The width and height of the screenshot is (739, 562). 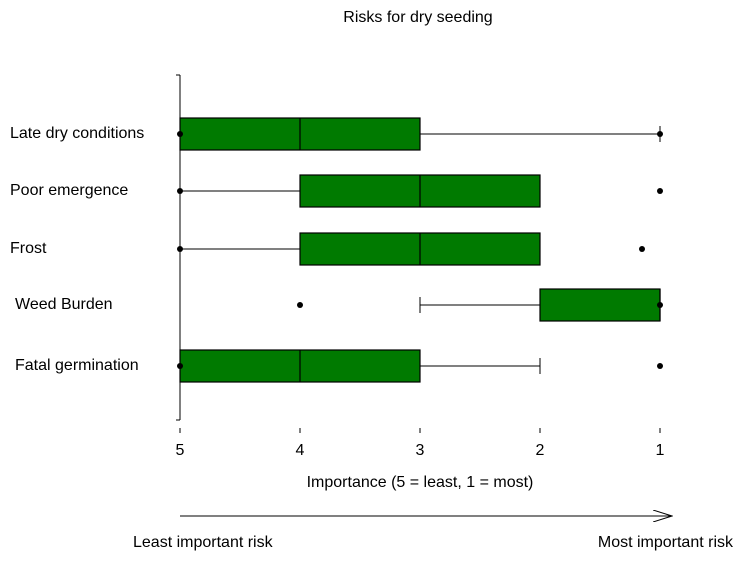 I want to click on category-label: Frost, so click(x=28, y=248).